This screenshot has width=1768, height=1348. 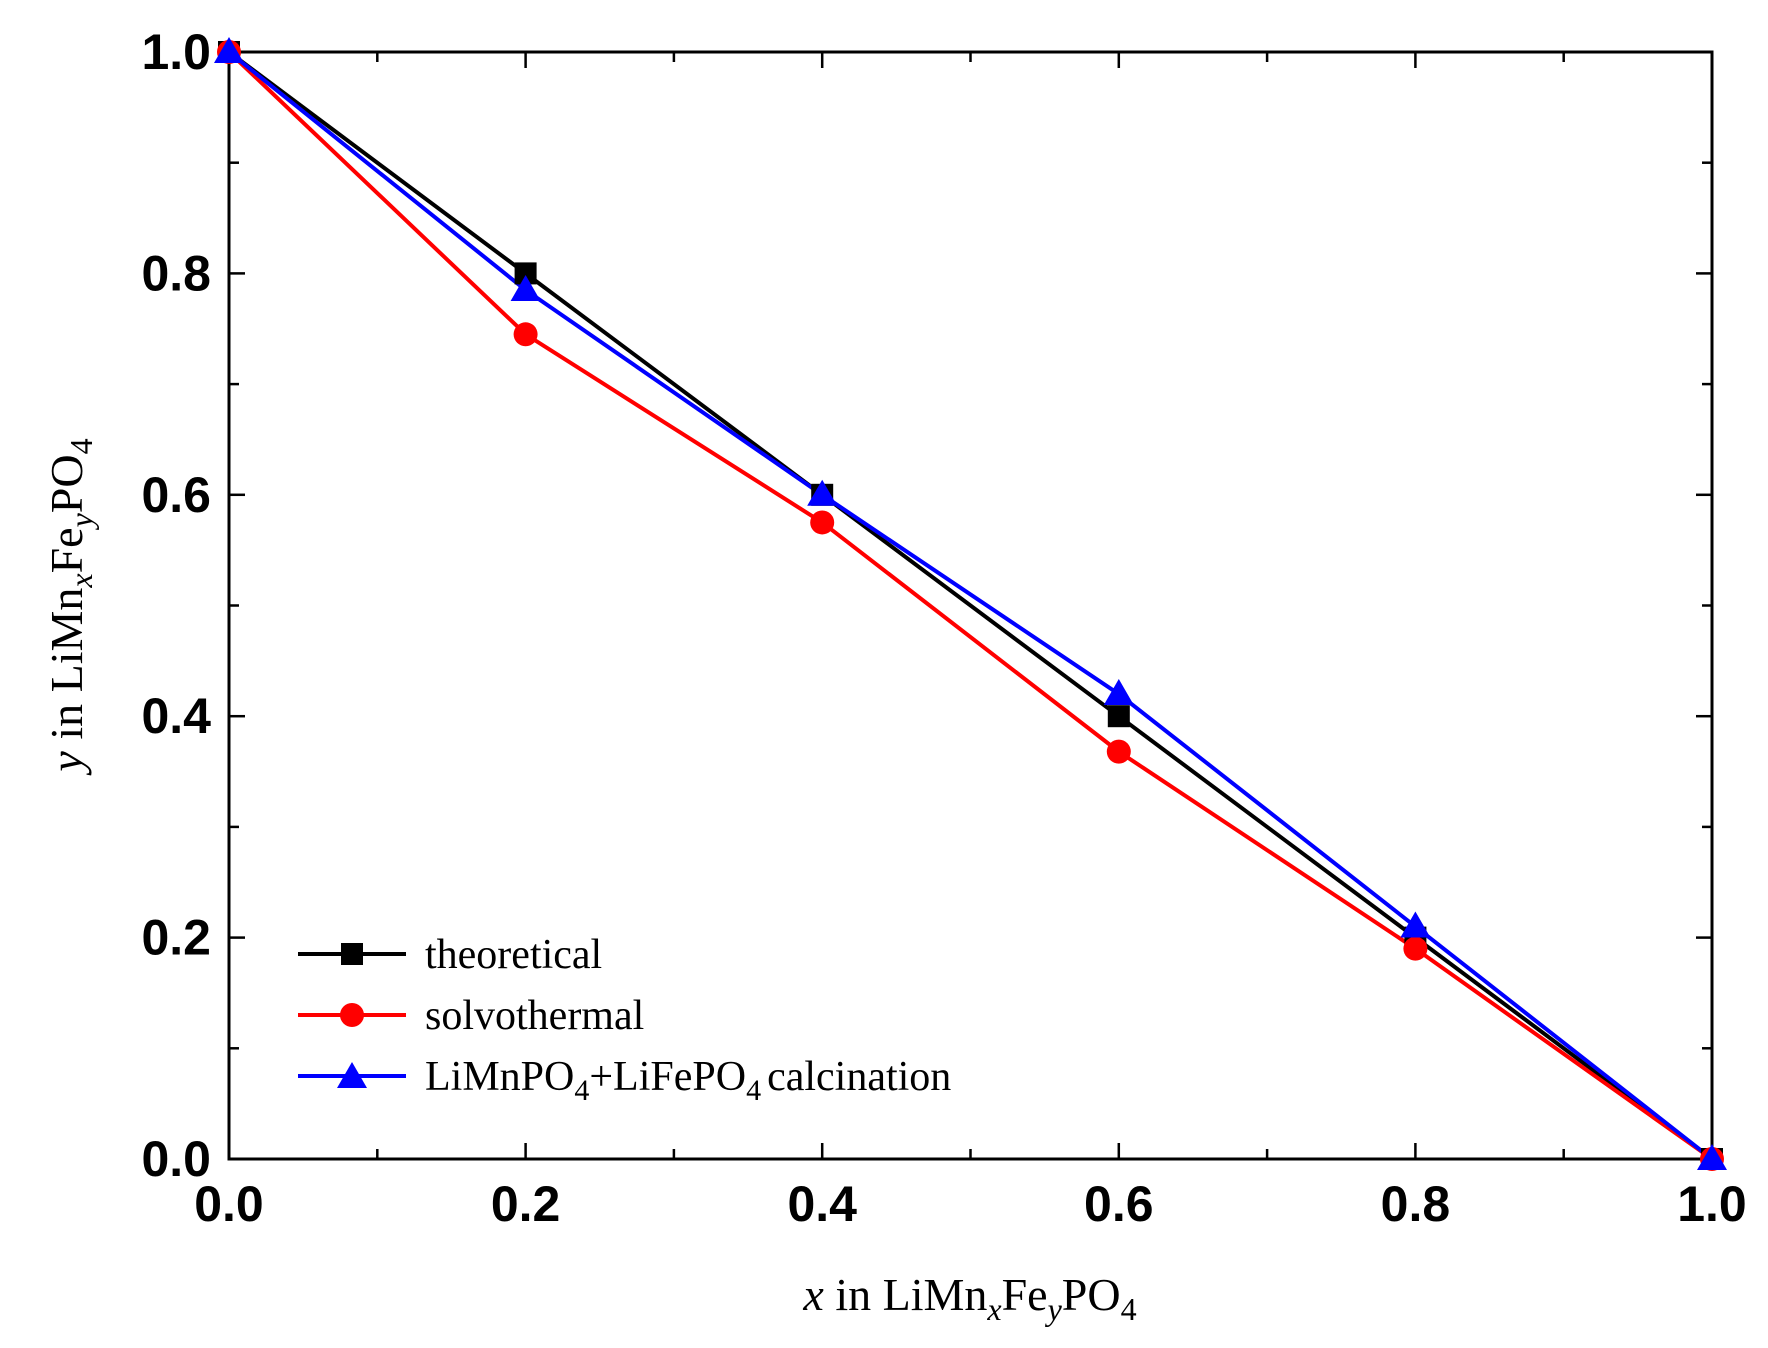 What do you see at coordinates (534, 1016) in the screenshot?
I see `legend-label-solvothermal: solvothermal` at bounding box center [534, 1016].